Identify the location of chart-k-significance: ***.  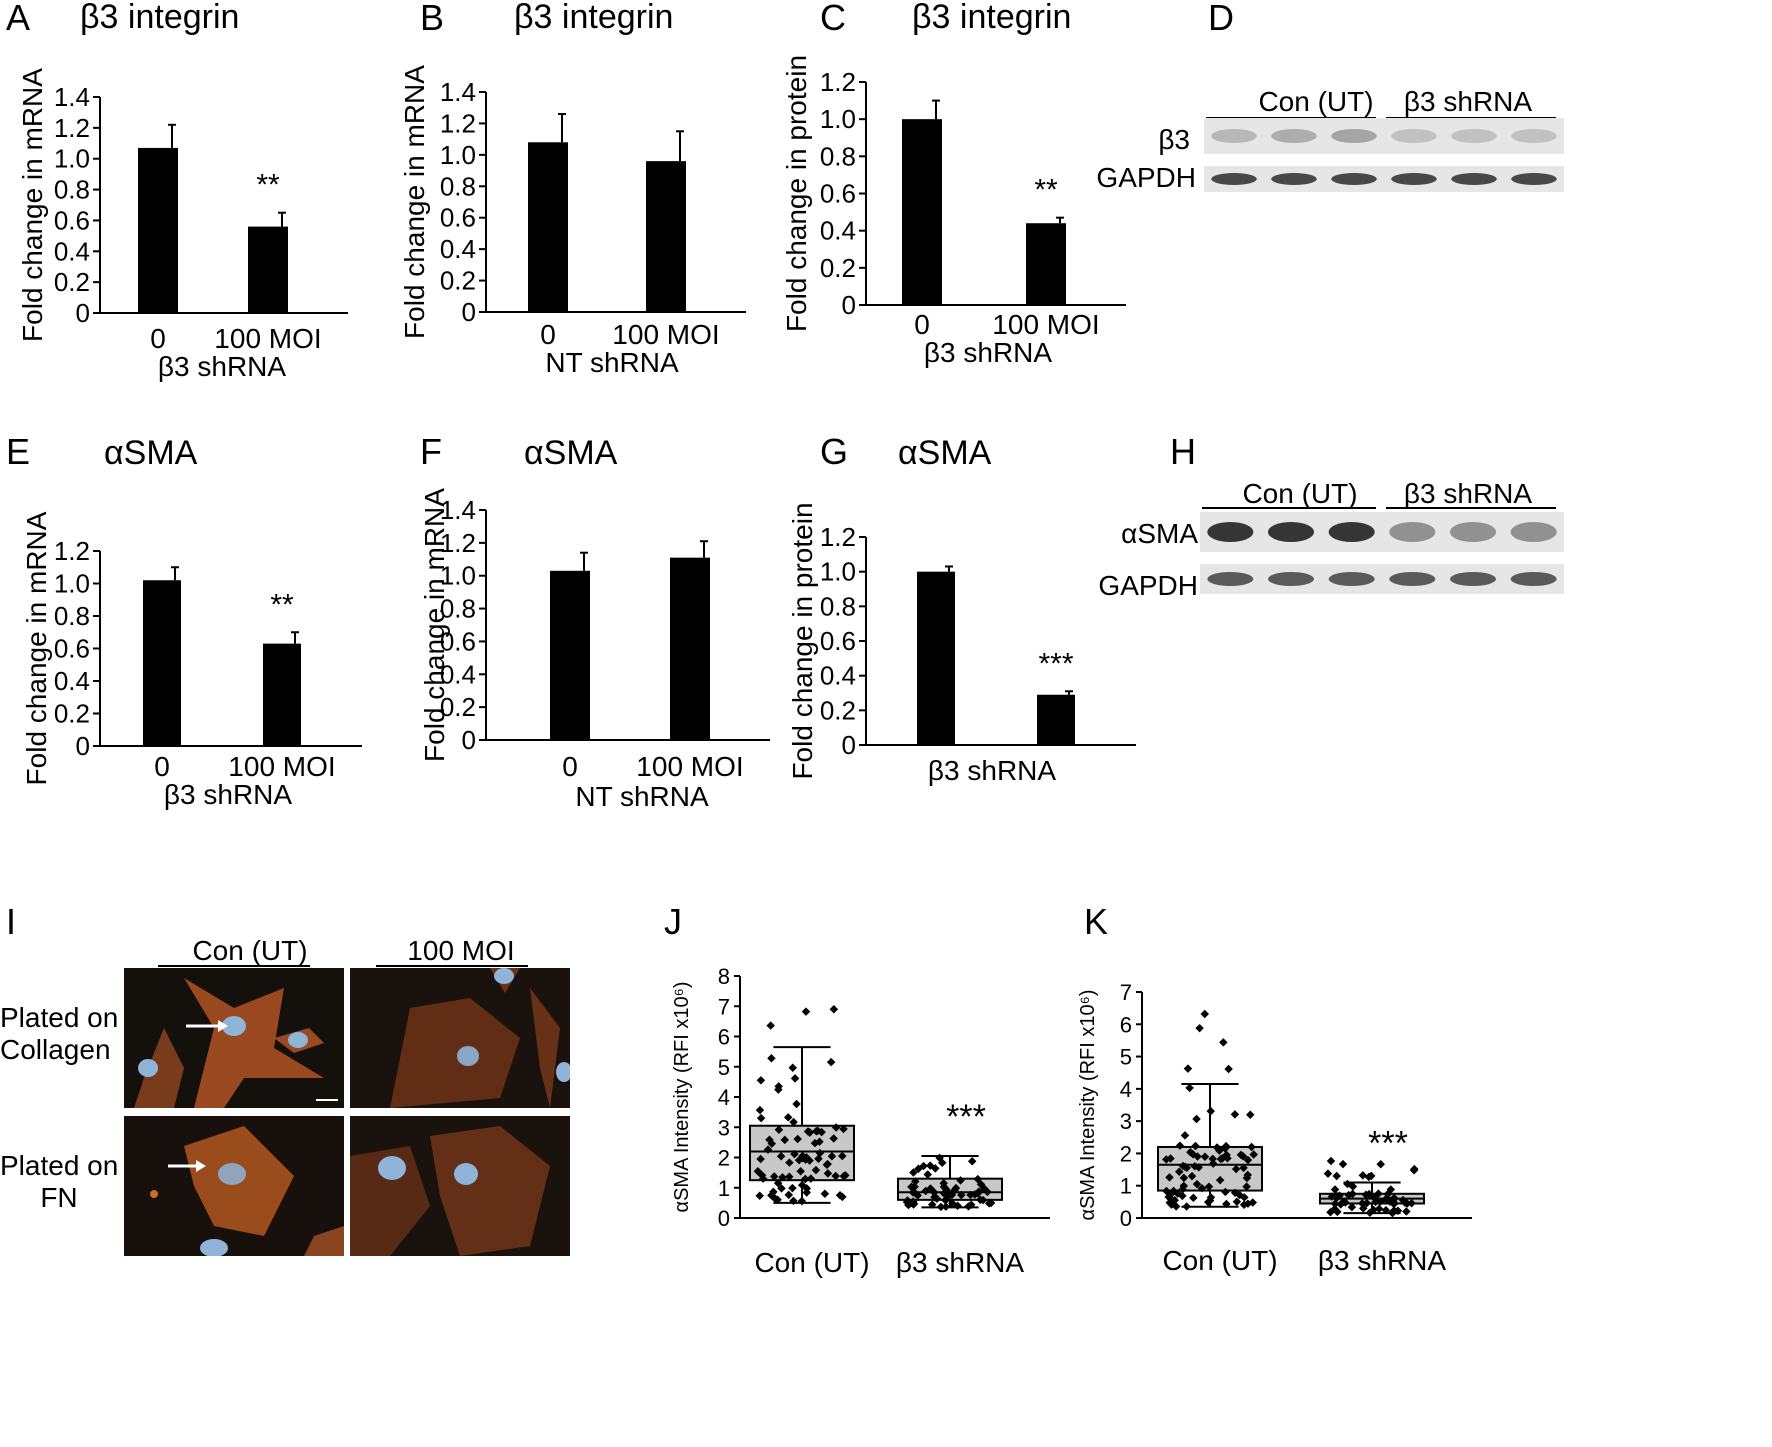
(1388, 1143).